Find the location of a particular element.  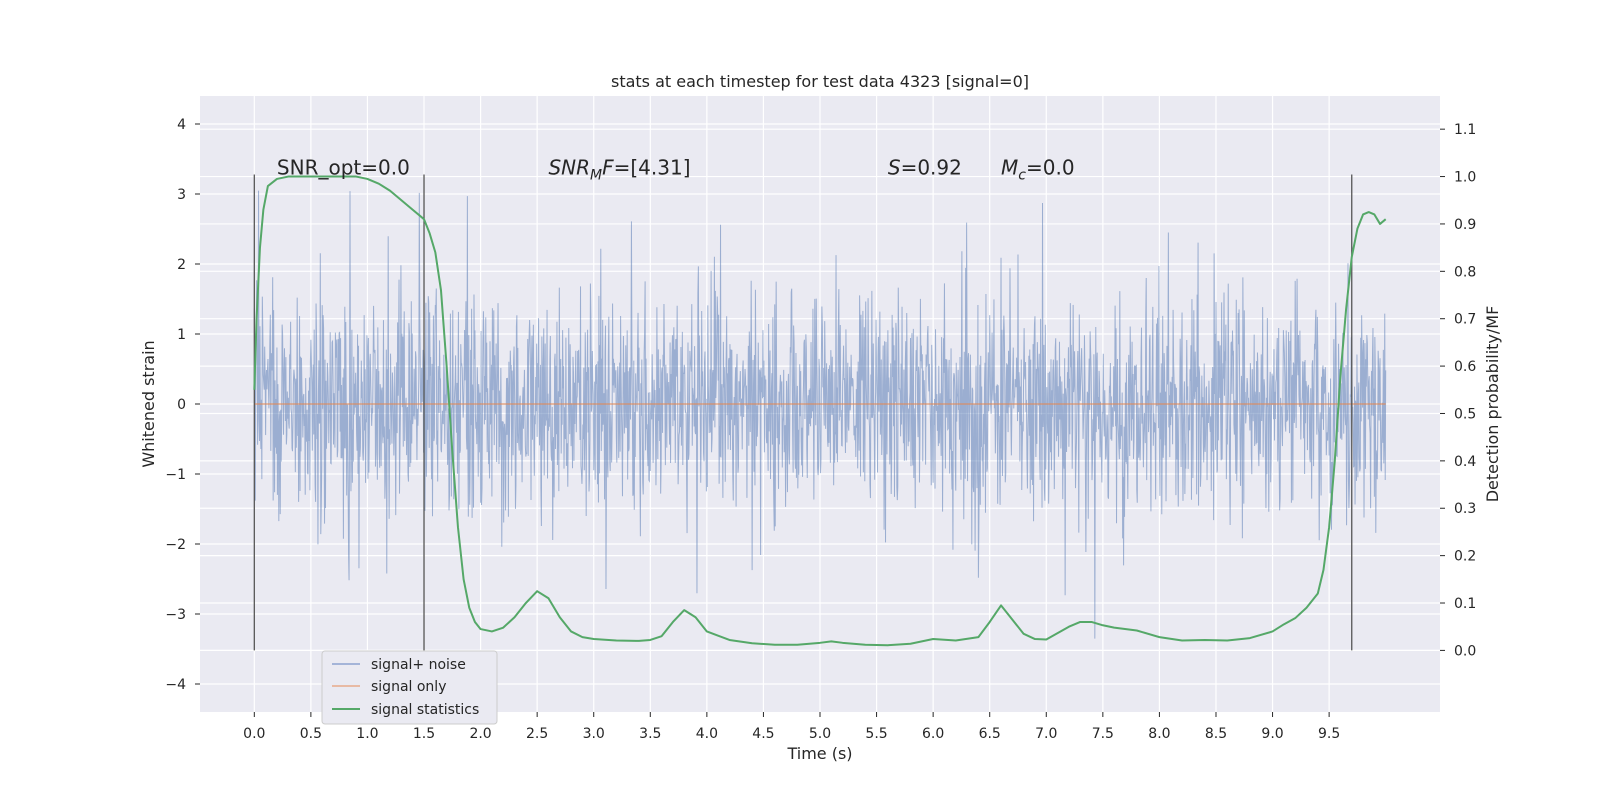

x-tick-label: 6.0 is located at coordinates (933, 734).